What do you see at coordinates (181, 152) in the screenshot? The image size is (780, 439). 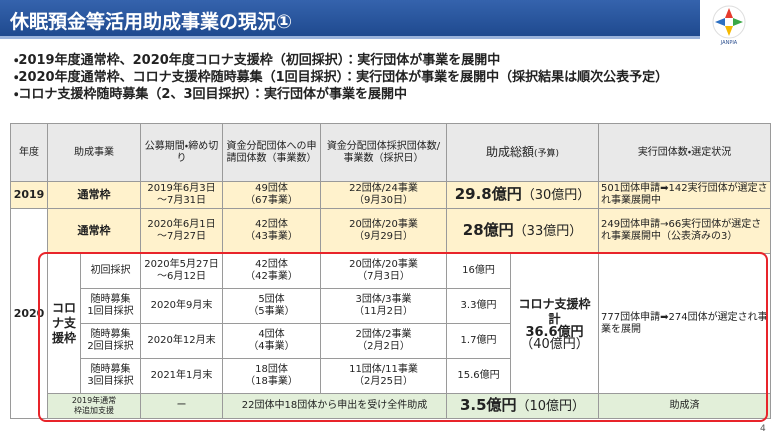 I see `header-cell: 公募期間・締め切り` at bounding box center [181, 152].